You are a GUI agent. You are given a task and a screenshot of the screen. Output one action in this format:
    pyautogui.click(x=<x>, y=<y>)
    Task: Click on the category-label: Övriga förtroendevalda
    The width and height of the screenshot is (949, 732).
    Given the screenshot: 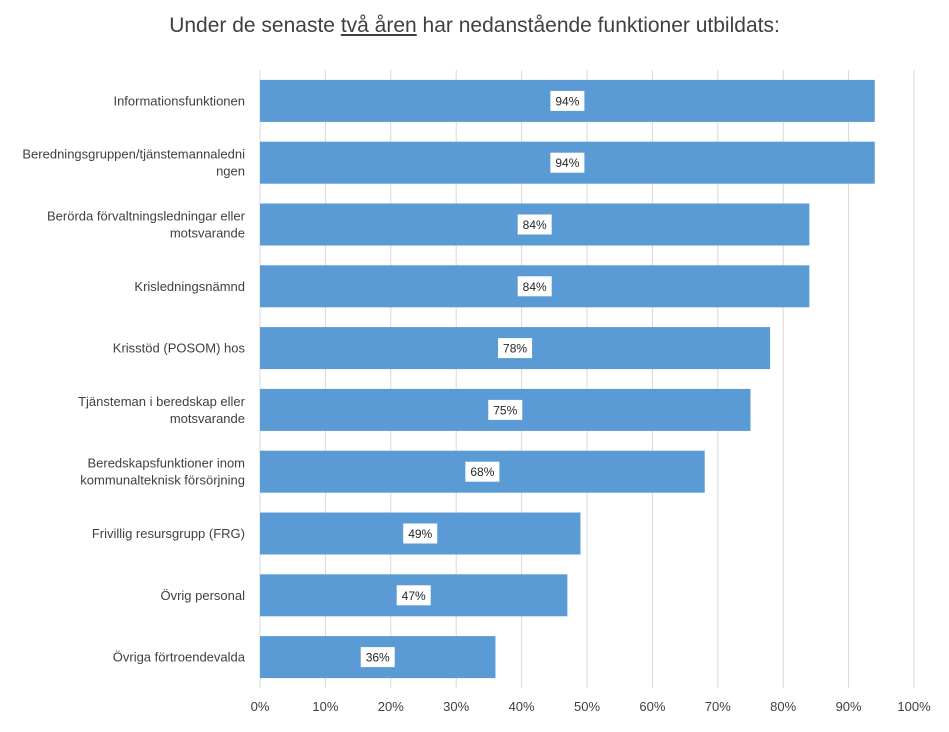 What is the action you would take?
    pyautogui.click(x=179, y=657)
    